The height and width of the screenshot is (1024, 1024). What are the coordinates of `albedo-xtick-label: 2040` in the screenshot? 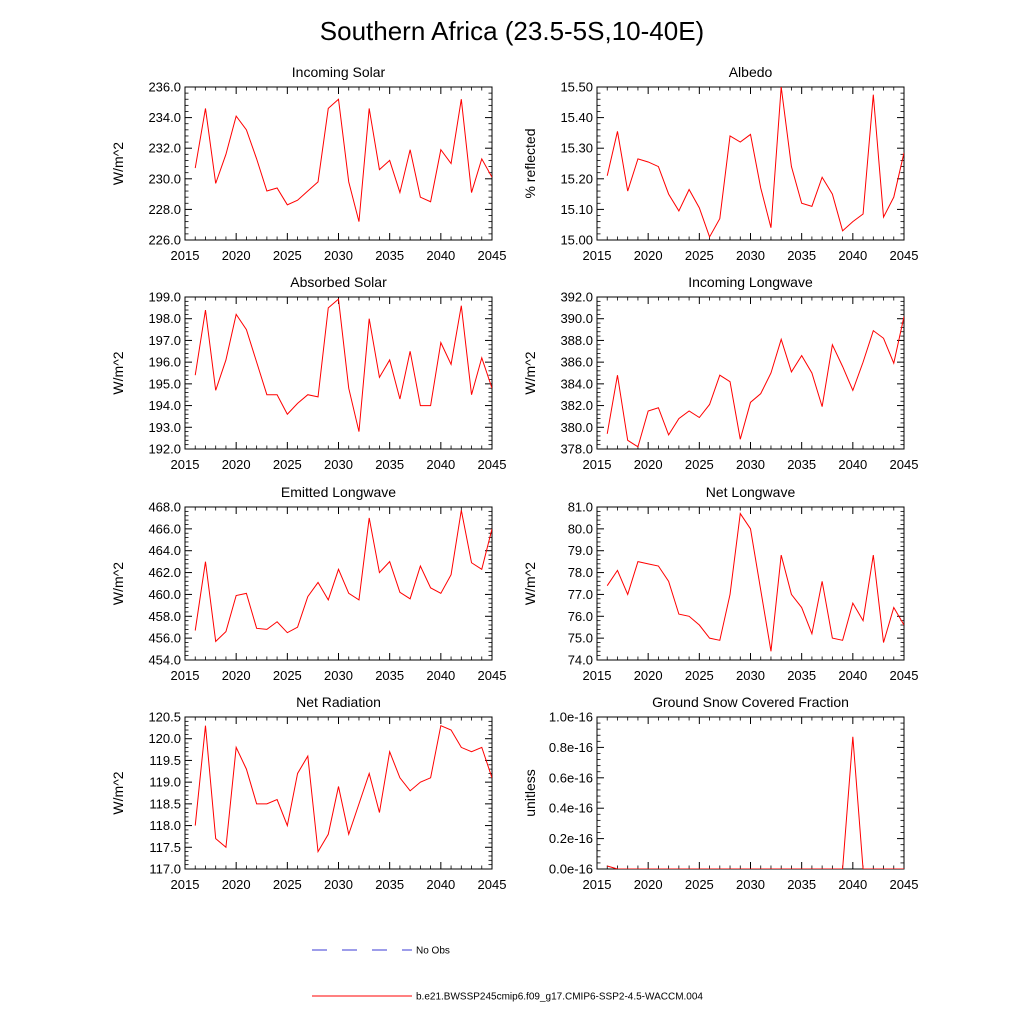 It's located at (852, 255).